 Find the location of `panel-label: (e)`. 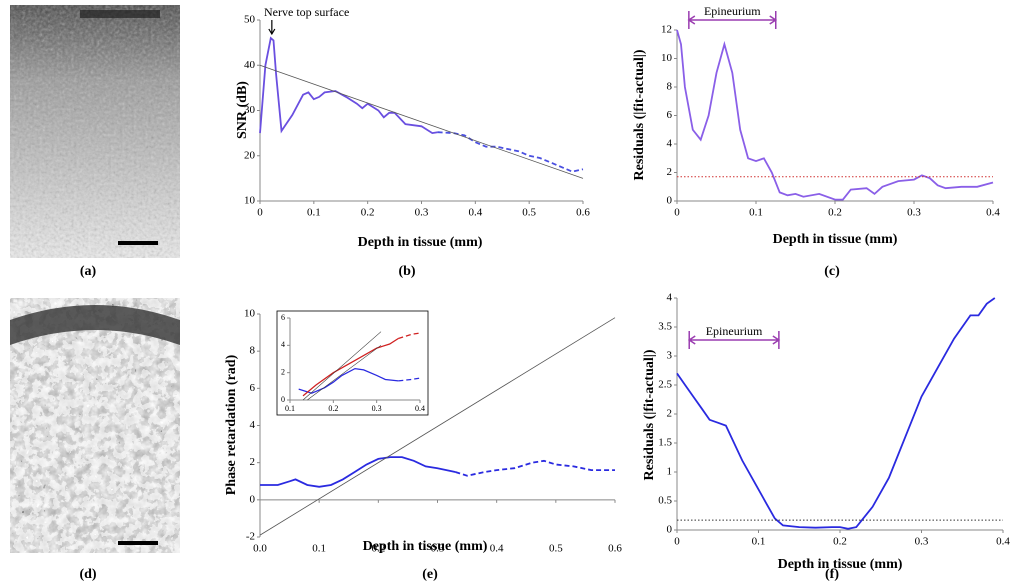

panel-label: (e) is located at coordinates (430, 574).